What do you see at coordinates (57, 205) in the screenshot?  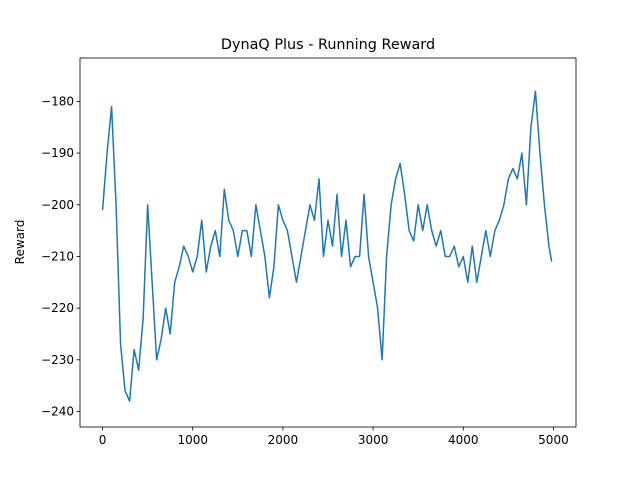 I see `y-tick-label: −200` at bounding box center [57, 205].